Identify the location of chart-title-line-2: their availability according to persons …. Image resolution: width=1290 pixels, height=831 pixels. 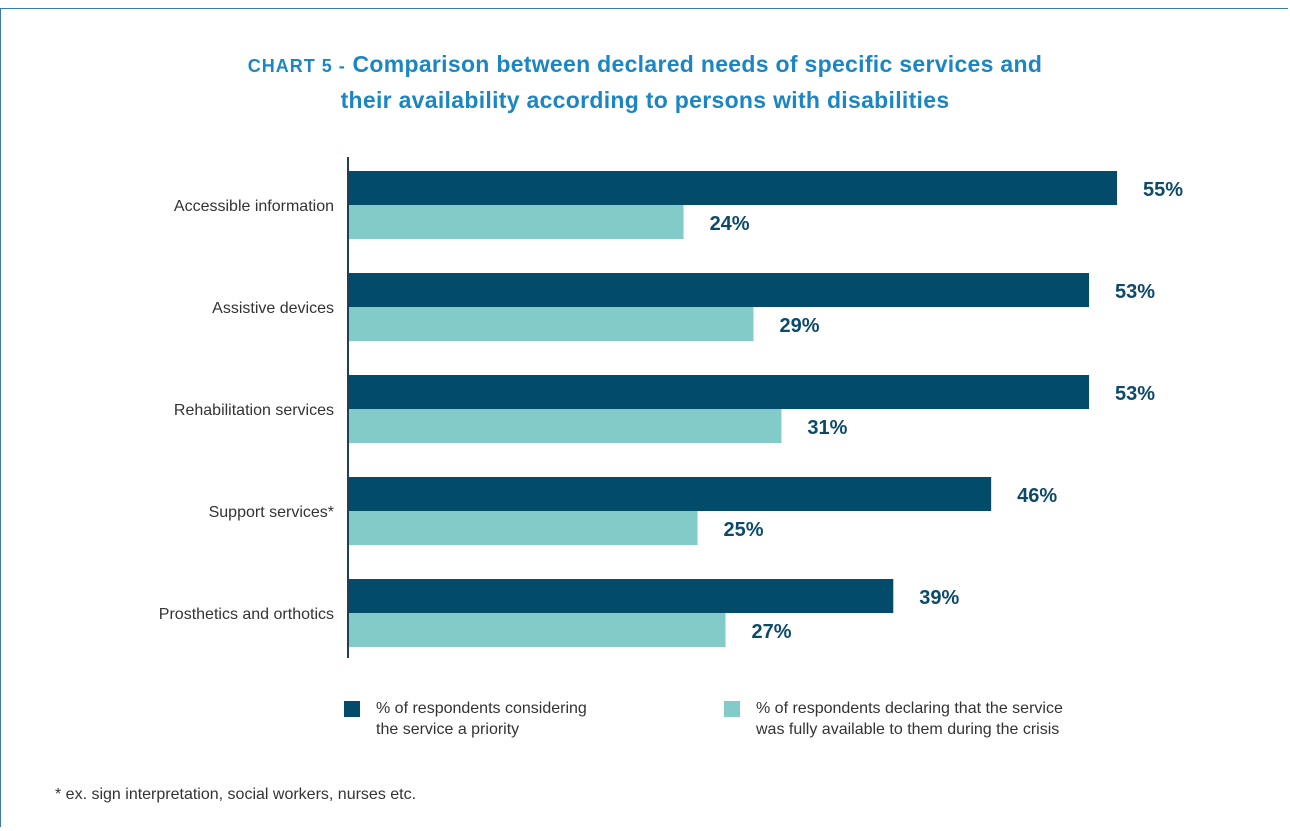
(645, 100).